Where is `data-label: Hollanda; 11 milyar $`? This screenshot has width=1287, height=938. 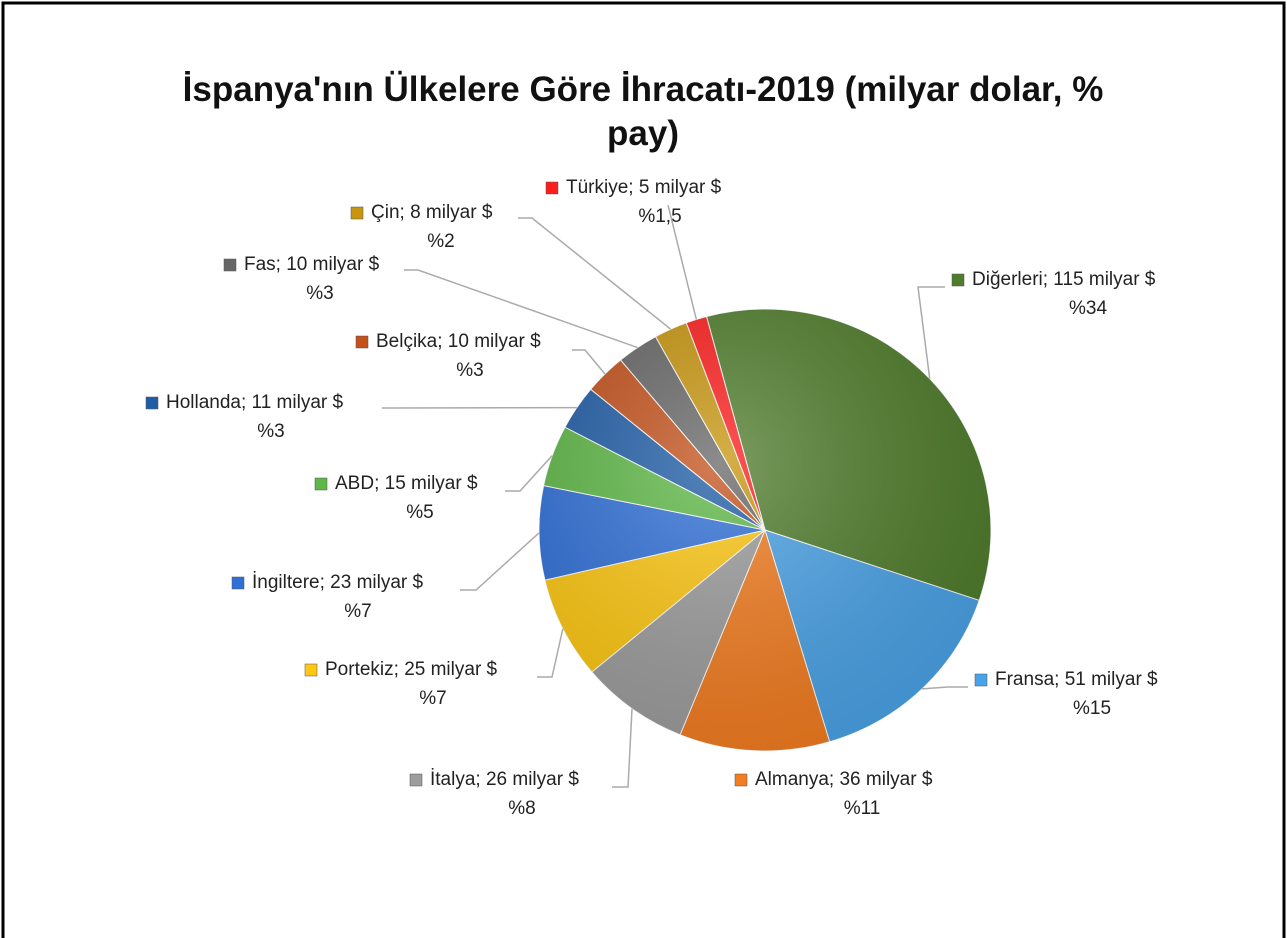
data-label: Hollanda; 11 milyar $ is located at coordinates (255, 402).